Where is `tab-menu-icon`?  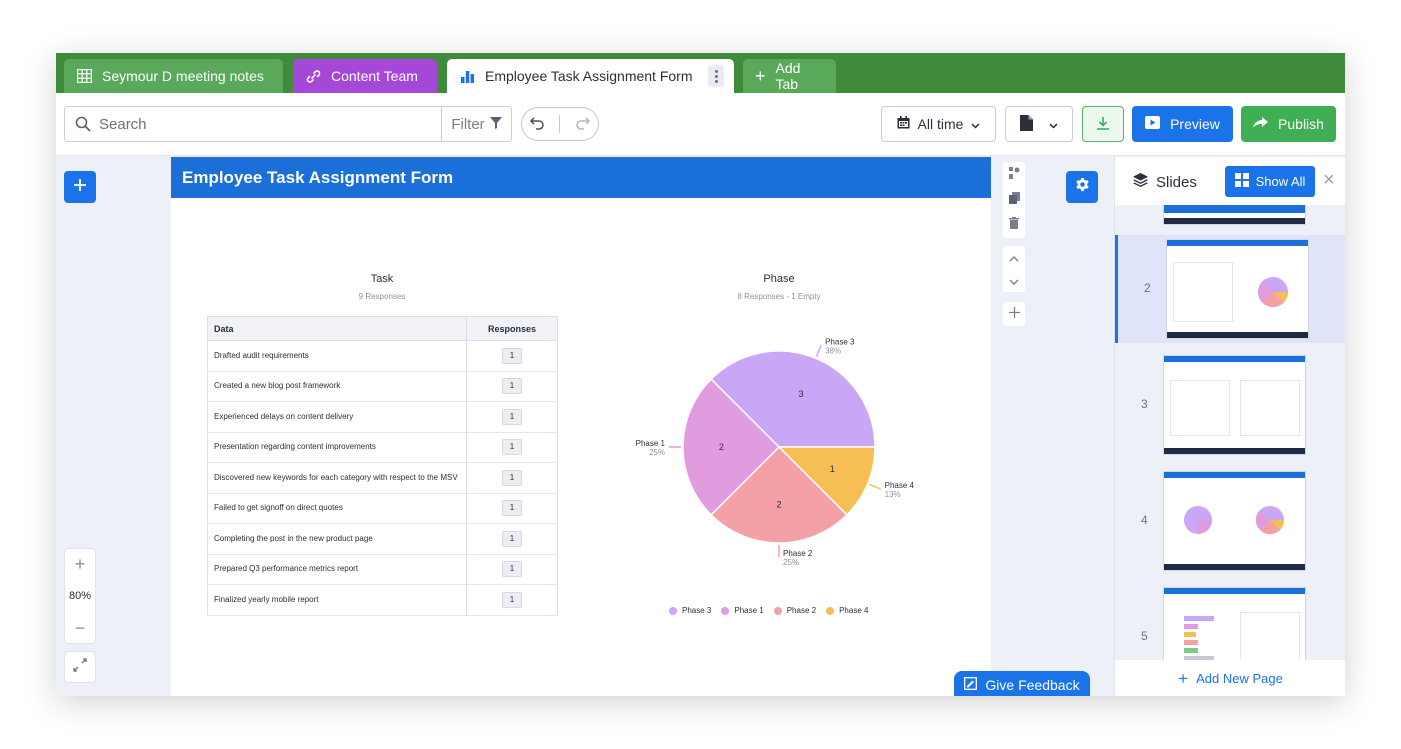 tab-menu-icon is located at coordinates (716, 76).